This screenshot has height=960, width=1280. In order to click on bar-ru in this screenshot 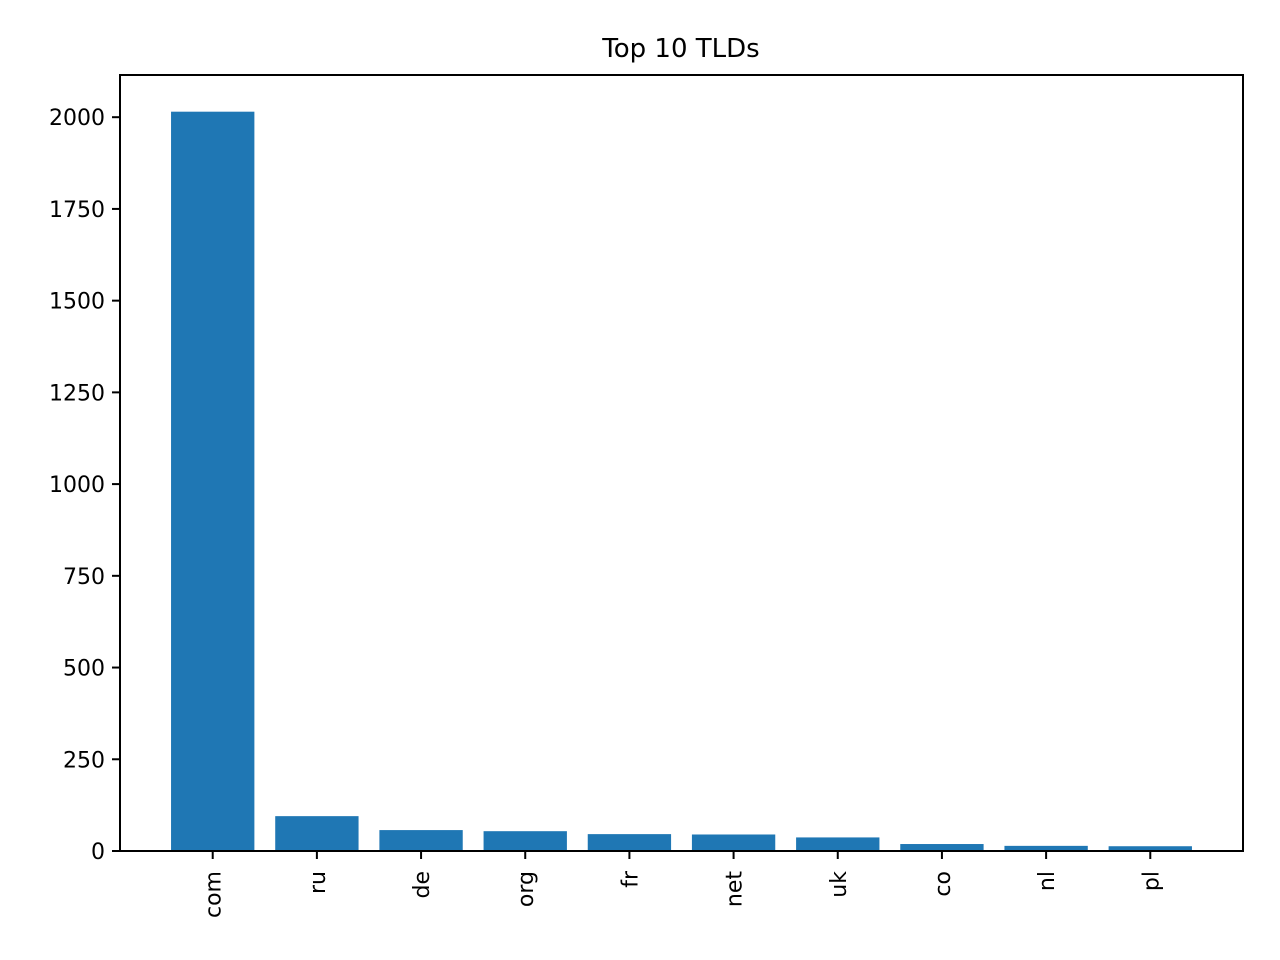, I will do `click(317, 833)`.